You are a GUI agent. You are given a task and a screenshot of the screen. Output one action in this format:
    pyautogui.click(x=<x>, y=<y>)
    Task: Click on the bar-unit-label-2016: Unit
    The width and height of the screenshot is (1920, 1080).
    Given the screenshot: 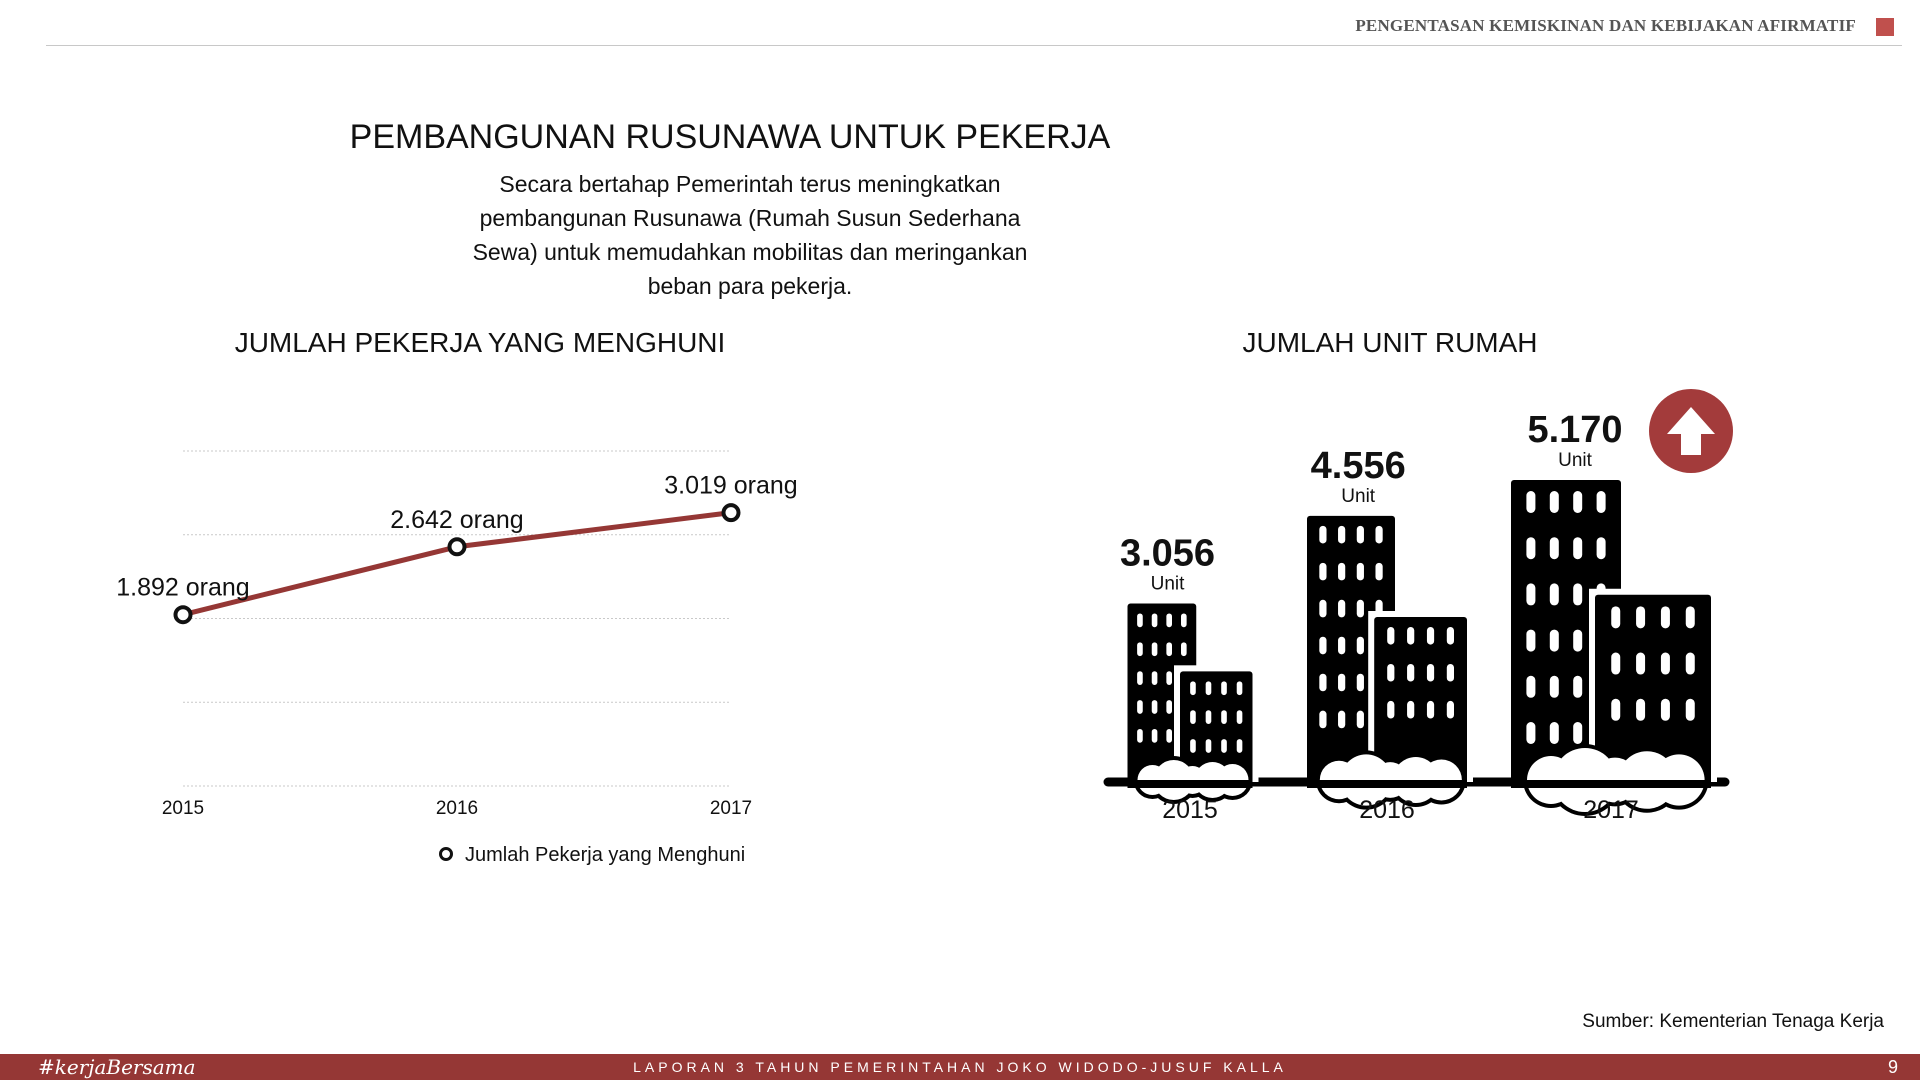 What is the action you would take?
    pyautogui.click(x=1358, y=496)
    